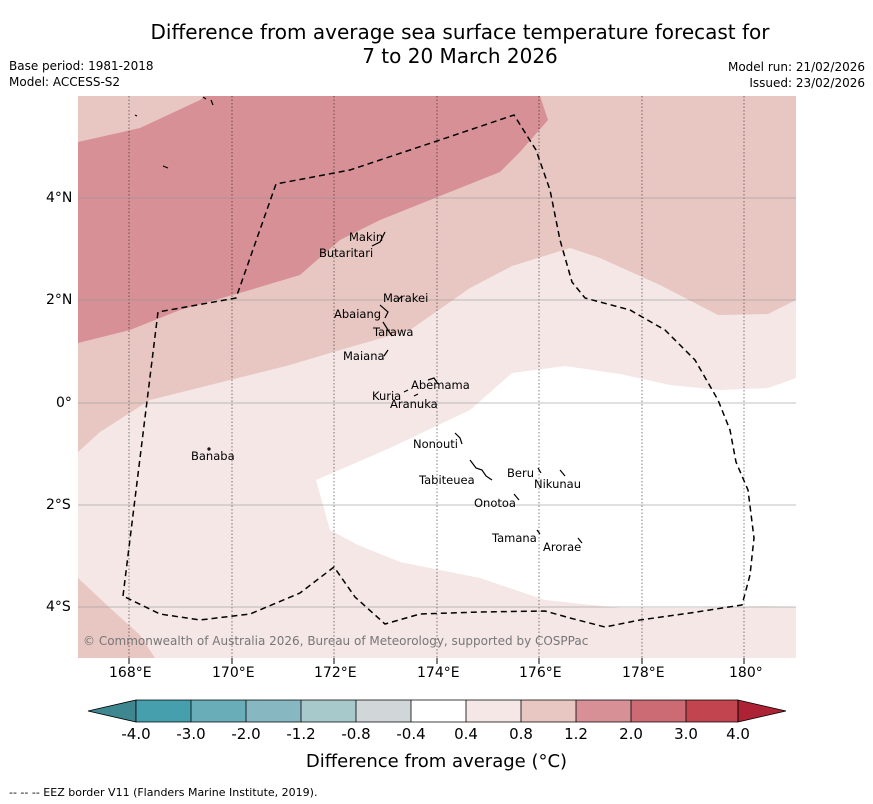 This screenshot has height=804, width=873. I want to click on model-name: Model: ACCESS-S2, so click(65, 82).